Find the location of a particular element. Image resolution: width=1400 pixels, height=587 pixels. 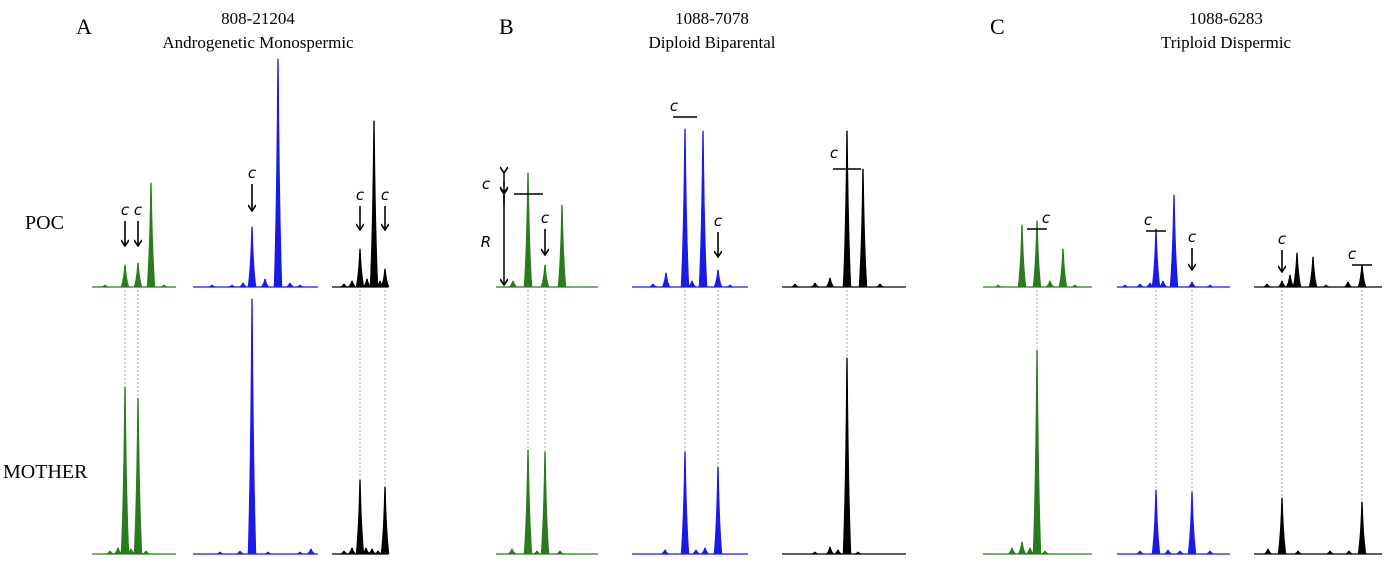

panel-c-poc-blue-trace is located at coordinates (1173, 241).